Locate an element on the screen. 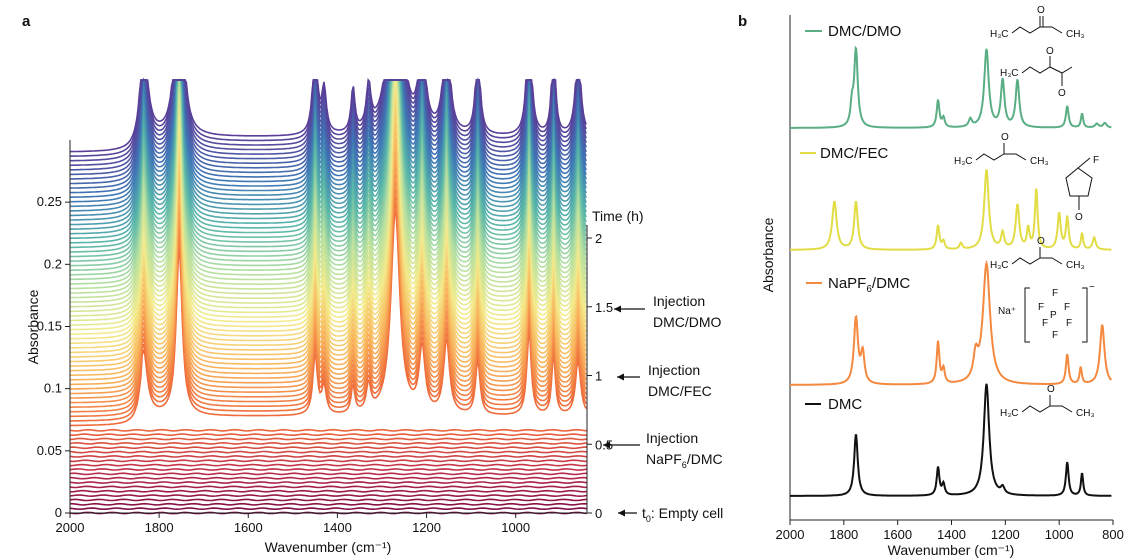 The height and width of the screenshot is (560, 1129). structure-dmc-2: H₃C O CH₃ is located at coordinates (1047, 401).